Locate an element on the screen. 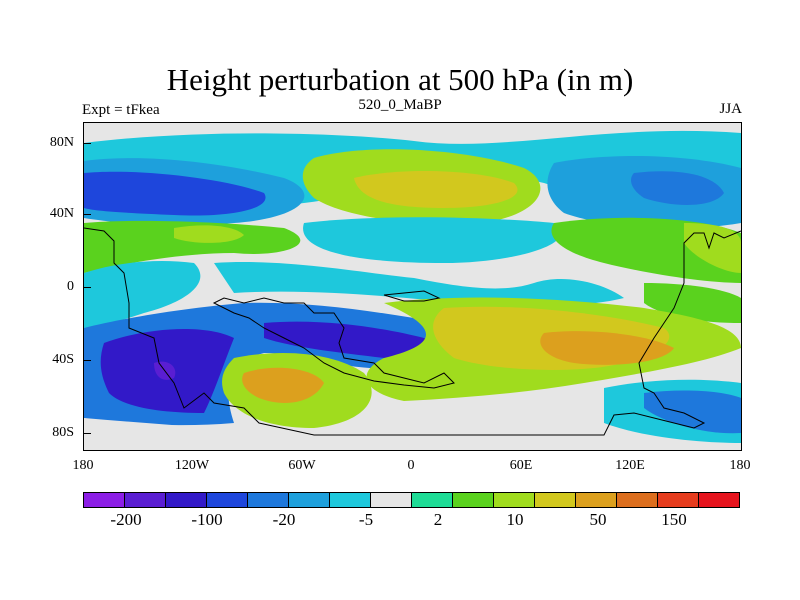 This screenshot has height=600, width=800. y-tick-label: 40S is located at coordinates (63, 359).